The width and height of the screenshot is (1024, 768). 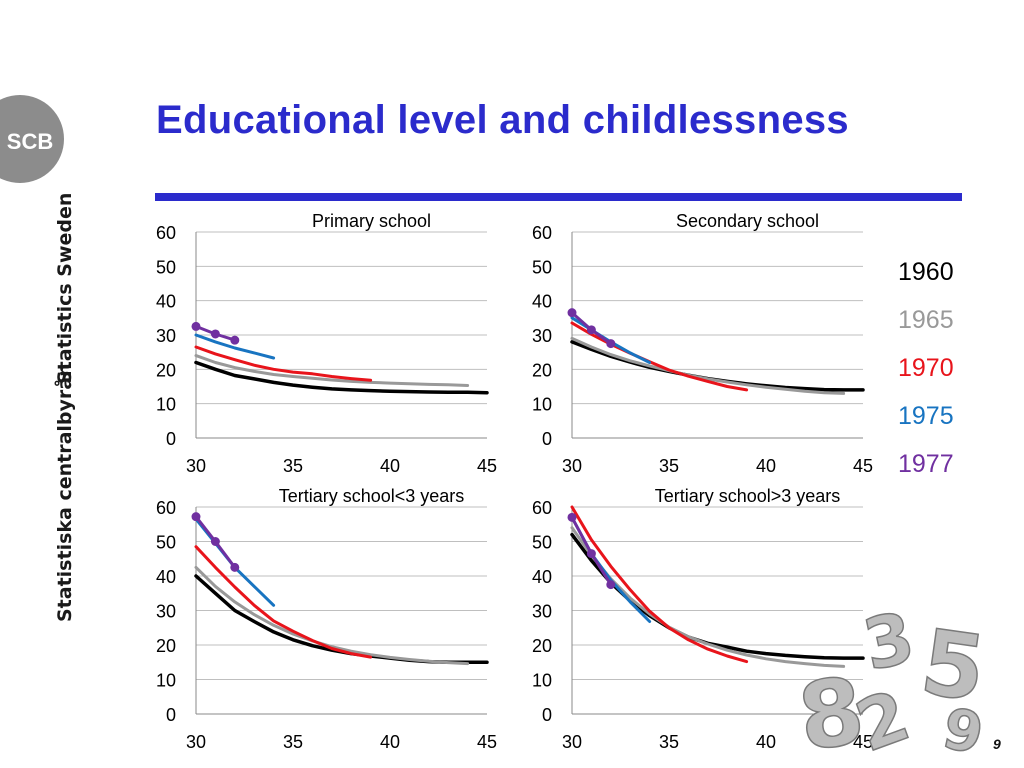 I want to click on scb-logo: SCB, so click(x=32, y=139).